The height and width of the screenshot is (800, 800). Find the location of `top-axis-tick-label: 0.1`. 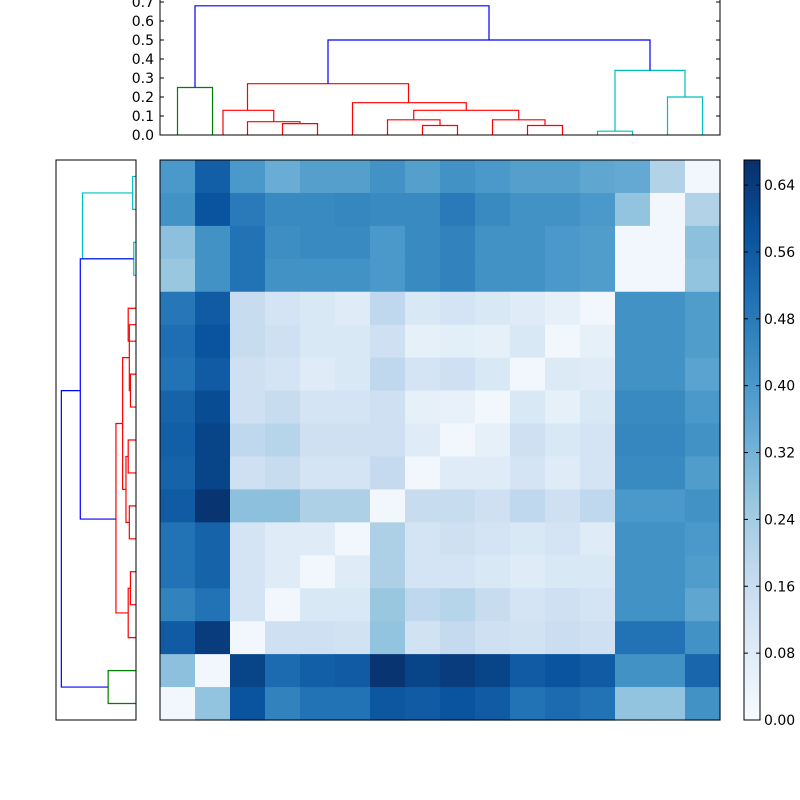

top-axis-tick-label: 0.1 is located at coordinates (143, 117).